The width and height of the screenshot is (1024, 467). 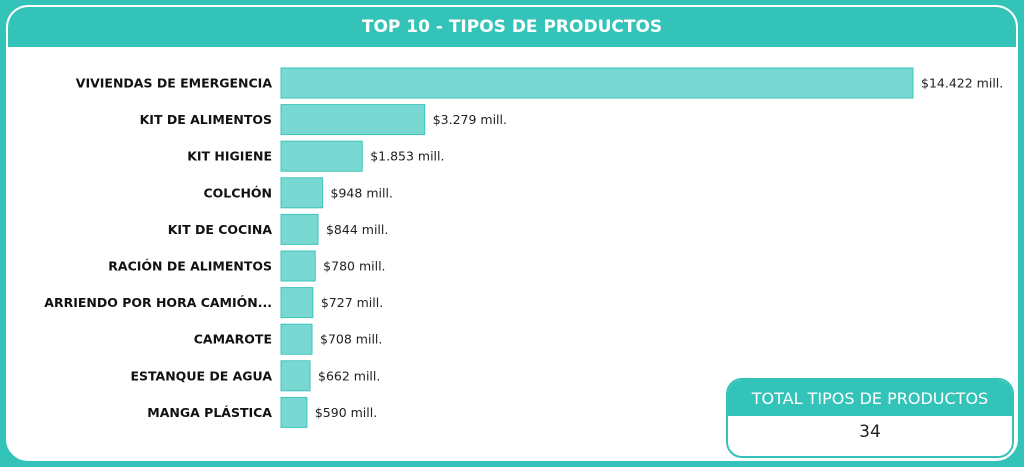 I want to click on chart-title: TOP 10 - TIPOS DE PRODUCTOS, so click(x=512, y=27).